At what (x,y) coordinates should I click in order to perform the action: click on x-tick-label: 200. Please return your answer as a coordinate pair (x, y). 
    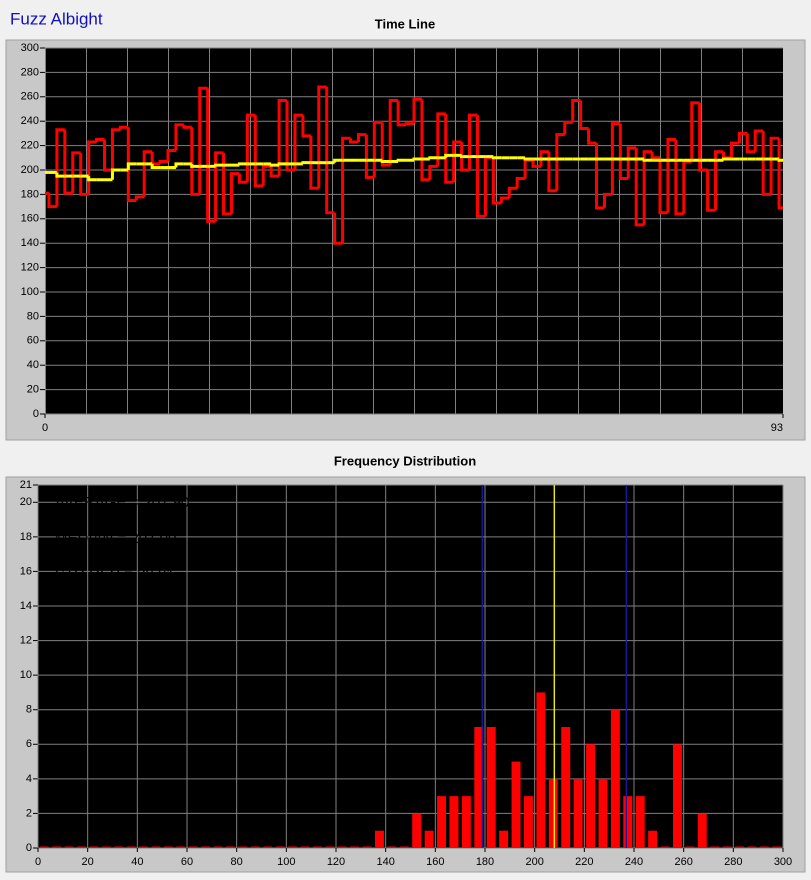
    Looking at the image, I should click on (534, 862).